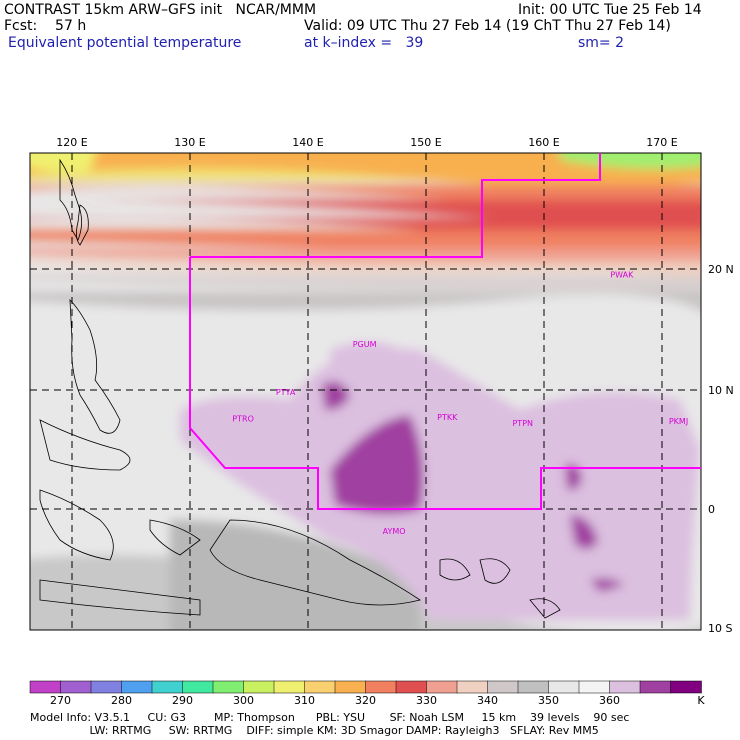 The width and height of the screenshot is (740, 740). What do you see at coordinates (661, 142) in the screenshot?
I see `longitude-label: 170 E` at bounding box center [661, 142].